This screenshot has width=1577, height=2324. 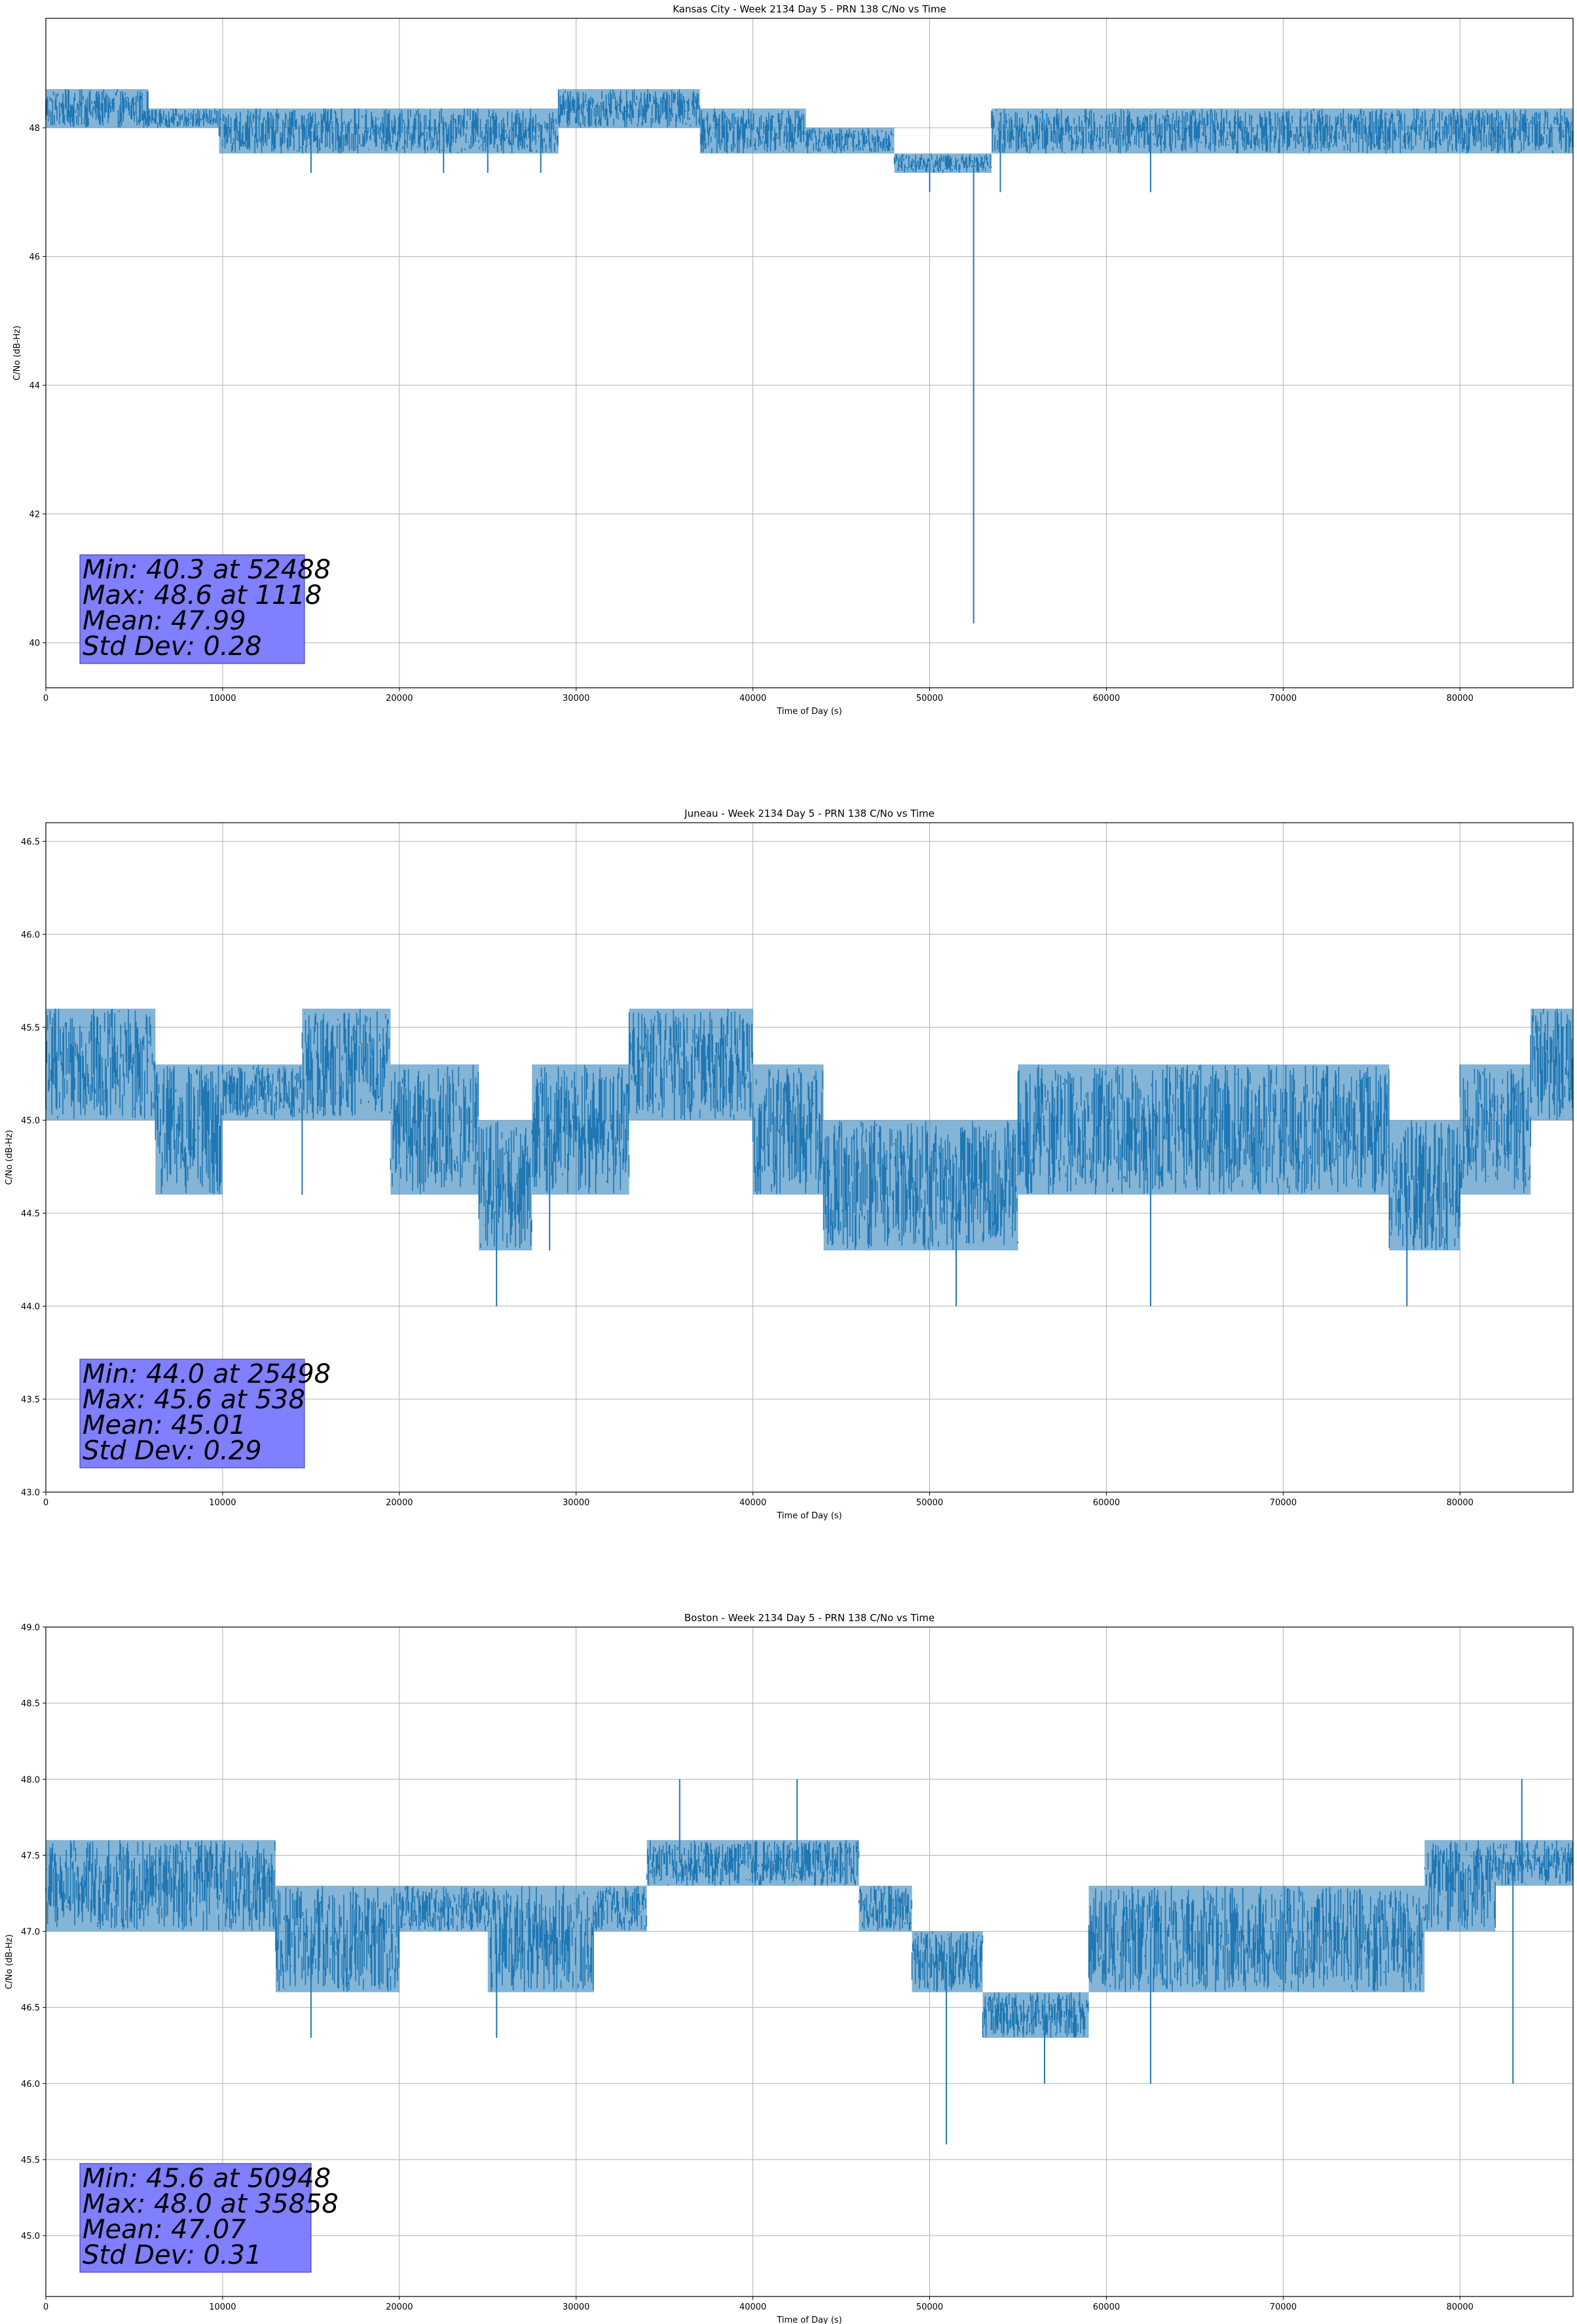 What do you see at coordinates (752, 2307) in the screenshot?
I see `x-tick-label: 40000` at bounding box center [752, 2307].